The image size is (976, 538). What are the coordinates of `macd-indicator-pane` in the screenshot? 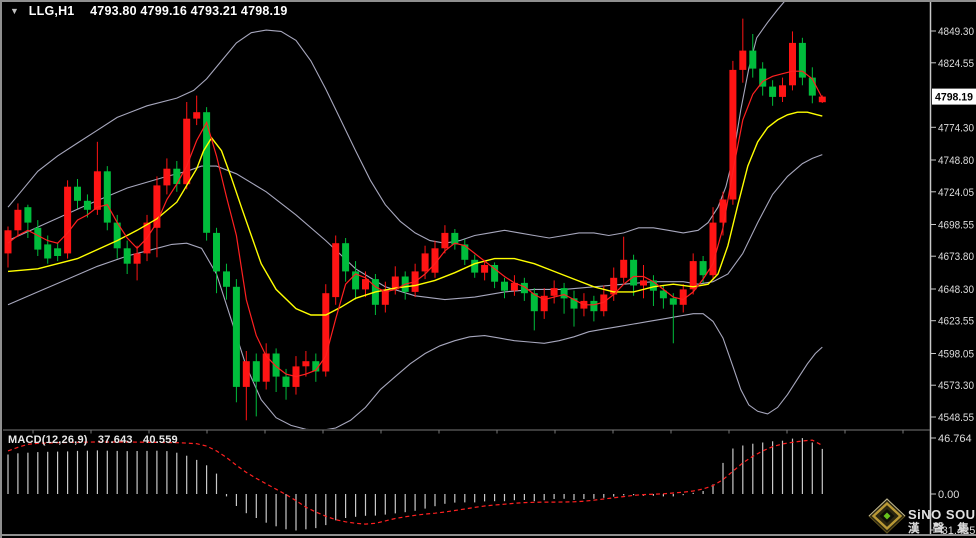 It's located at (415, 484).